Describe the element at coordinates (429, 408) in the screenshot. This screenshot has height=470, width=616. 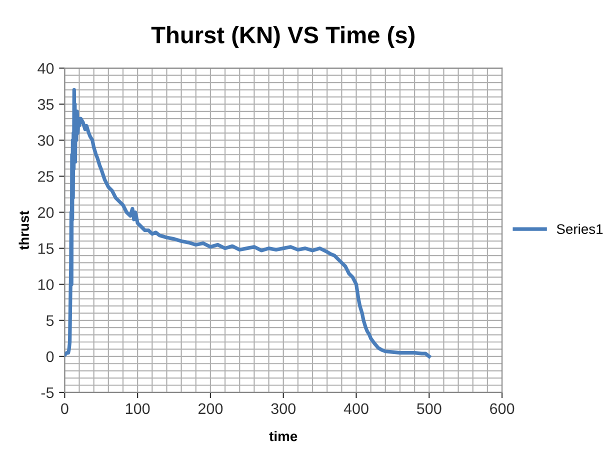
I see `x-tick-label: 500` at that location.